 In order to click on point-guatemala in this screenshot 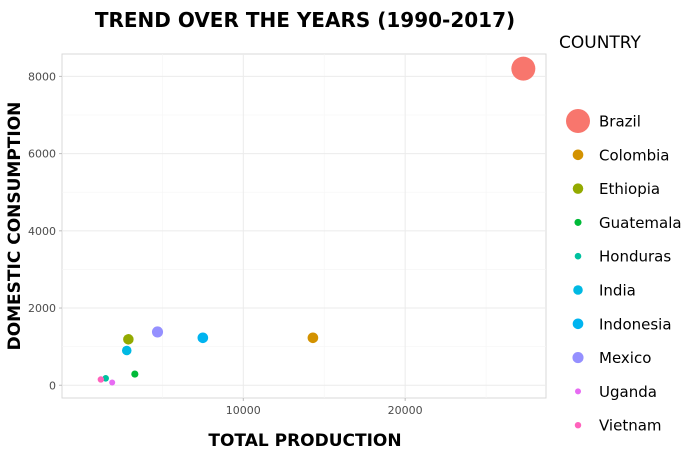, I will do `click(135, 374)`.